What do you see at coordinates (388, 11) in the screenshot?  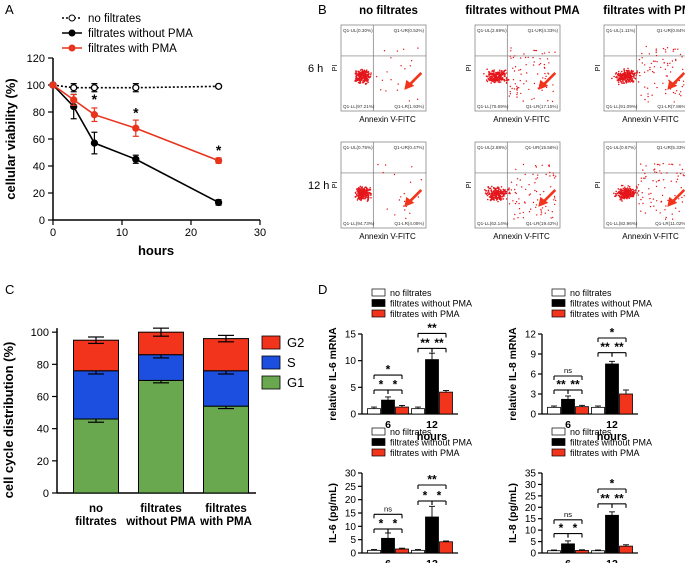 I see `flow-column-title: no filtrates` at bounding box center [388, 11].